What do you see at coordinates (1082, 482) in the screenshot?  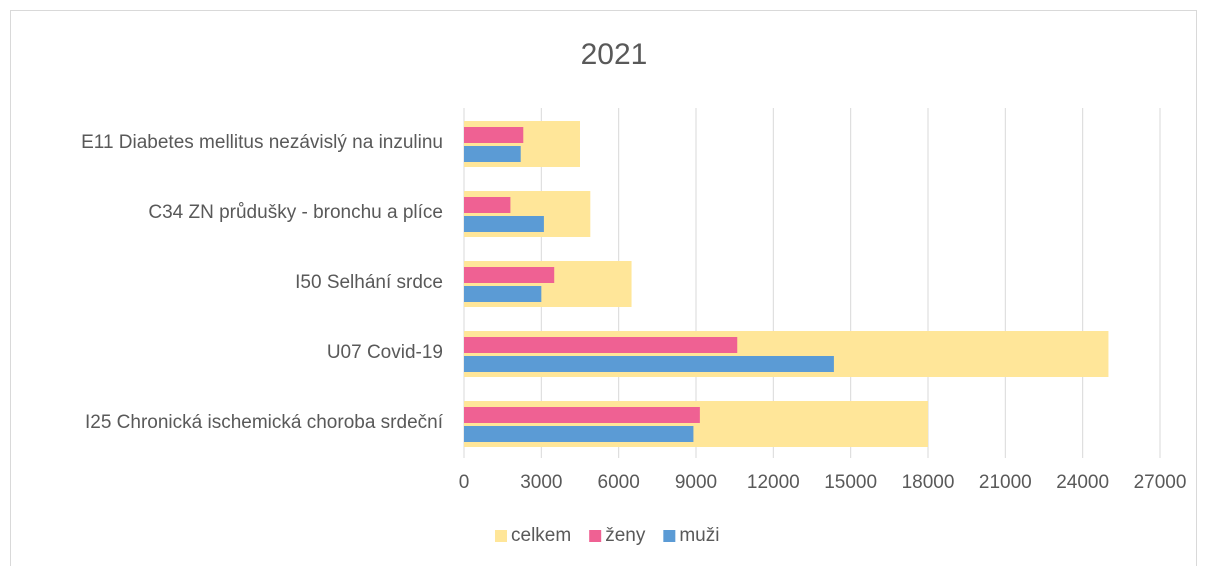 I see `x-tick-label: 24000` at bounding box center [1082, 482].